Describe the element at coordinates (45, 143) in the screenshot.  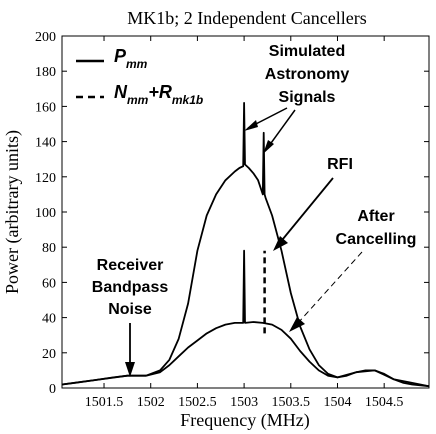
I see `y-tick-label: 140` at that location.